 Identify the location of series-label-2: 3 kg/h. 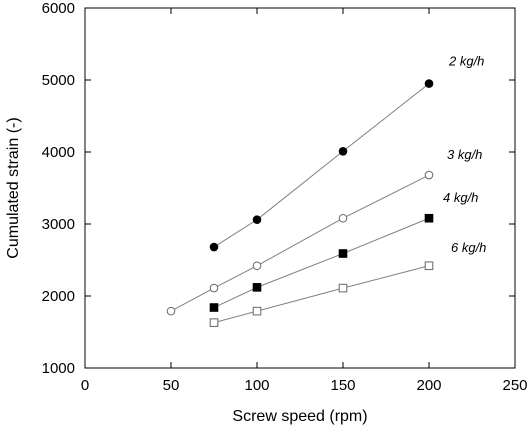
(464, 154).